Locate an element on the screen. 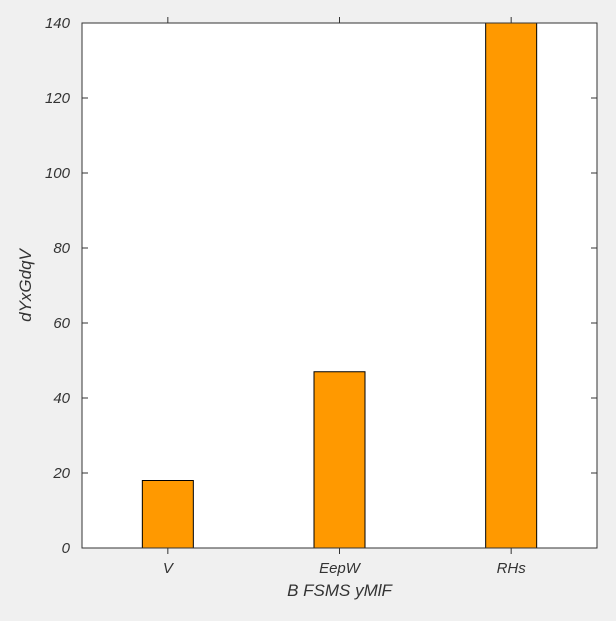  y-axis-label: dYxGdqV is located at coordinates (25, 284).